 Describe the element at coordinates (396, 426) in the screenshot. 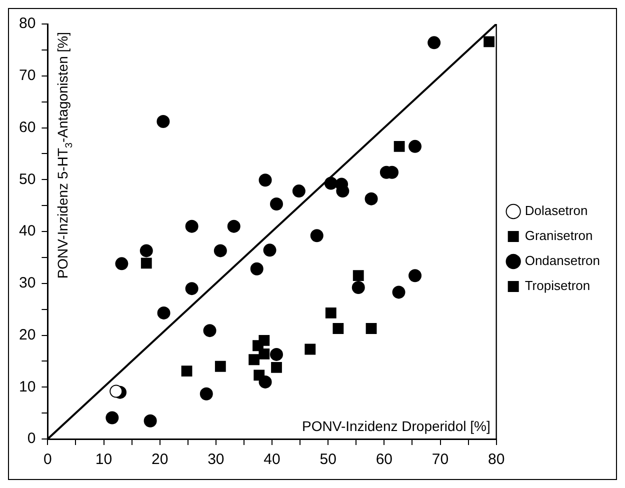

I see `x-axis-title: PONV-Inzidenz Droperidol [%]` at that location.